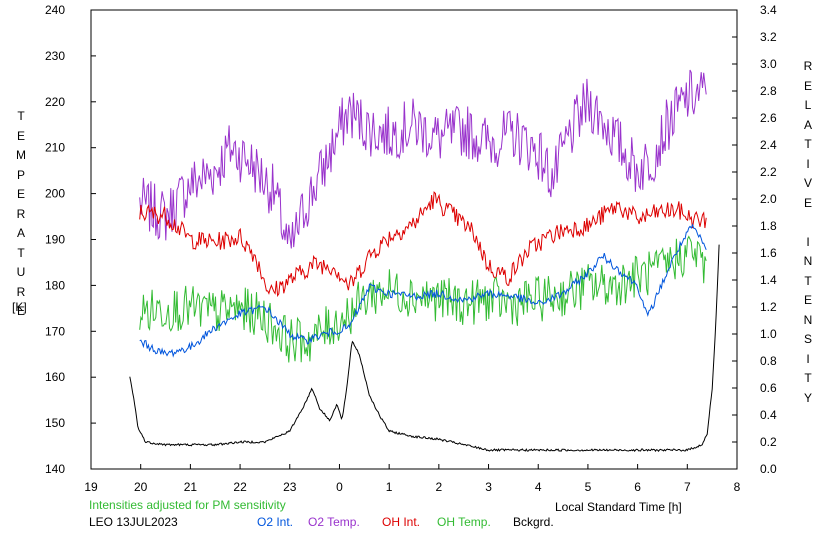  I want to click on y-left-tick-label: 220, so click(55, 102).